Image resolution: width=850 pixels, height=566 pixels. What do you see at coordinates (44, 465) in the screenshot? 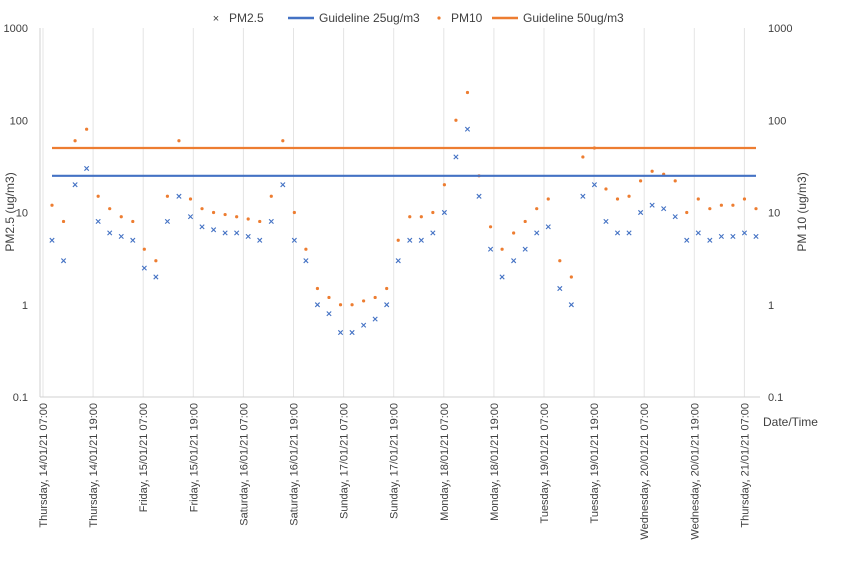
I see `x-tick-label: Thursday, 14/01/21 07:00` at bounding box center [44, 465].